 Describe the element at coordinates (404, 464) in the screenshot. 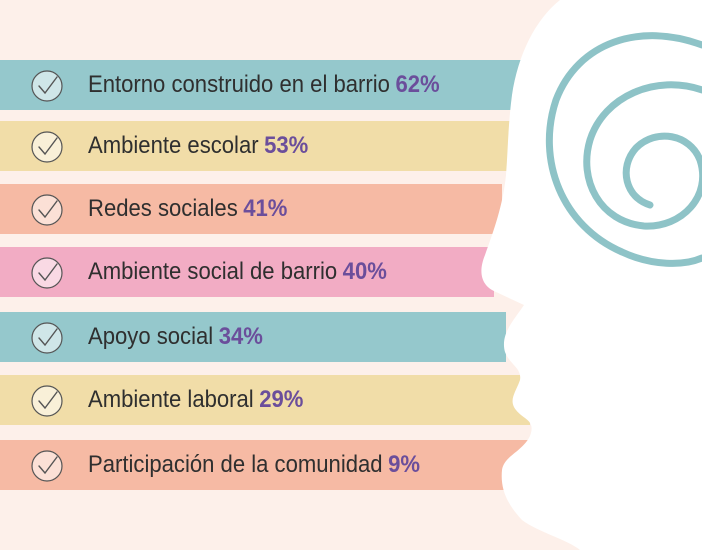

I see `factor-percent: 9%` at that location.